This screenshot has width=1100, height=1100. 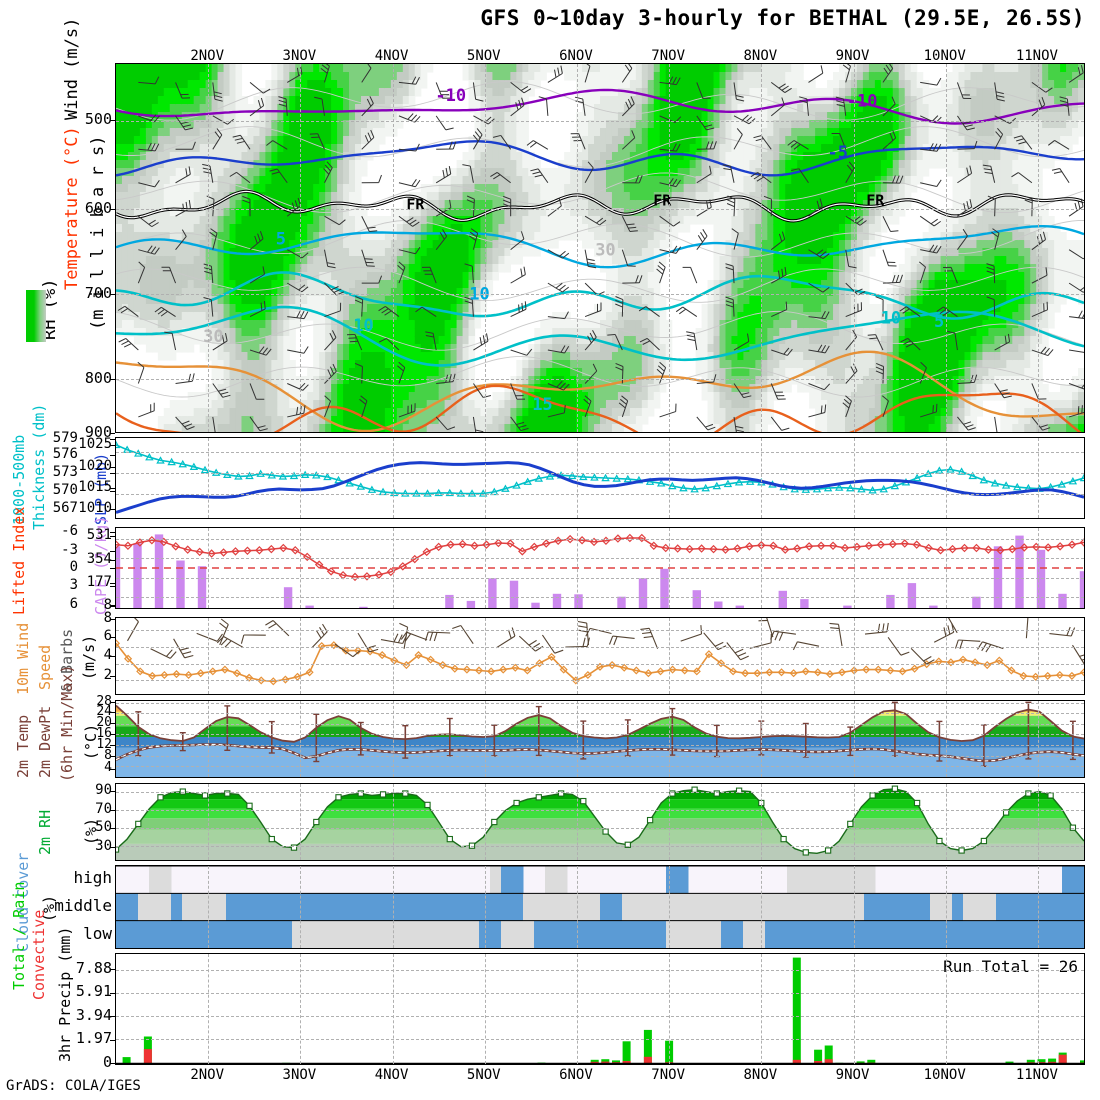 I want to click on y-tick-label: 8, so click(x=108, y=755).